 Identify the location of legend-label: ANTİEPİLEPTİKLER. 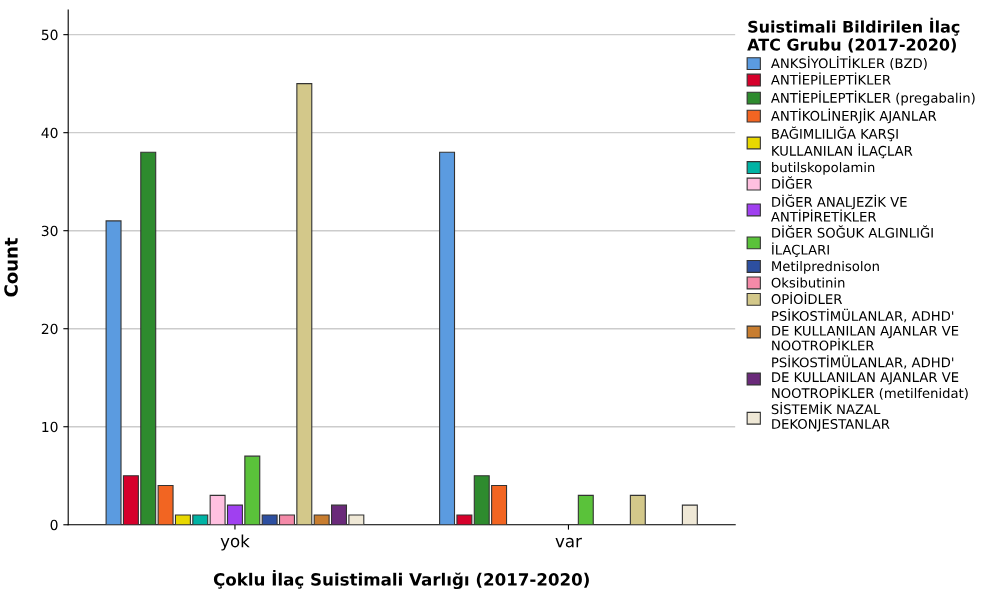
(831, 78).